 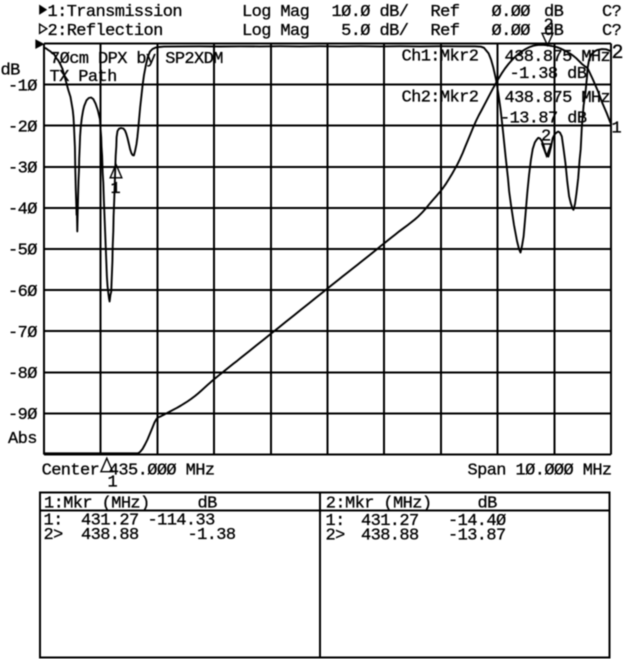 What do you see at coordinates (543, 119) in the screenshot?
I see `svg-text: -13.87 dB` at bounding box center [543, 119].